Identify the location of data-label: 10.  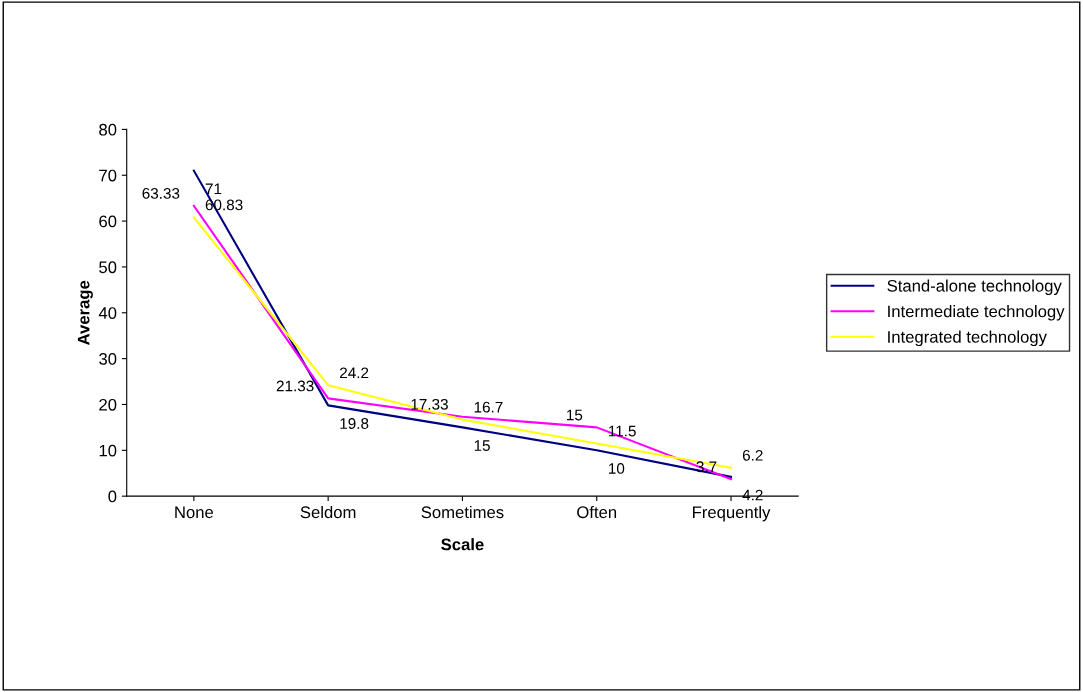
(617, 468).